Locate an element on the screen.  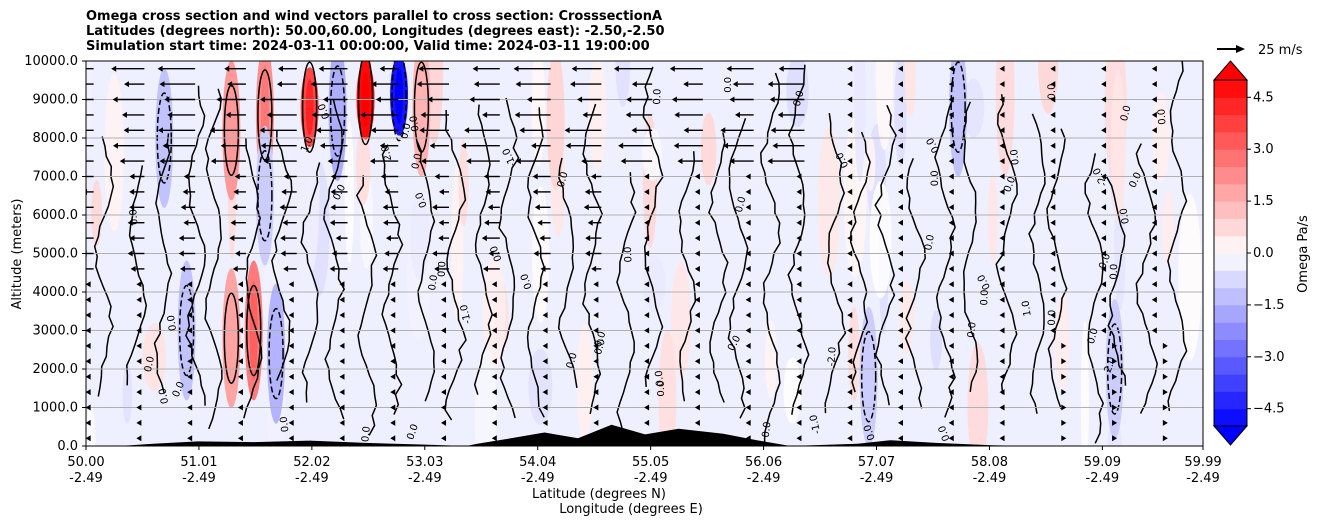
omega-contour is located at coordinates (421, 107).